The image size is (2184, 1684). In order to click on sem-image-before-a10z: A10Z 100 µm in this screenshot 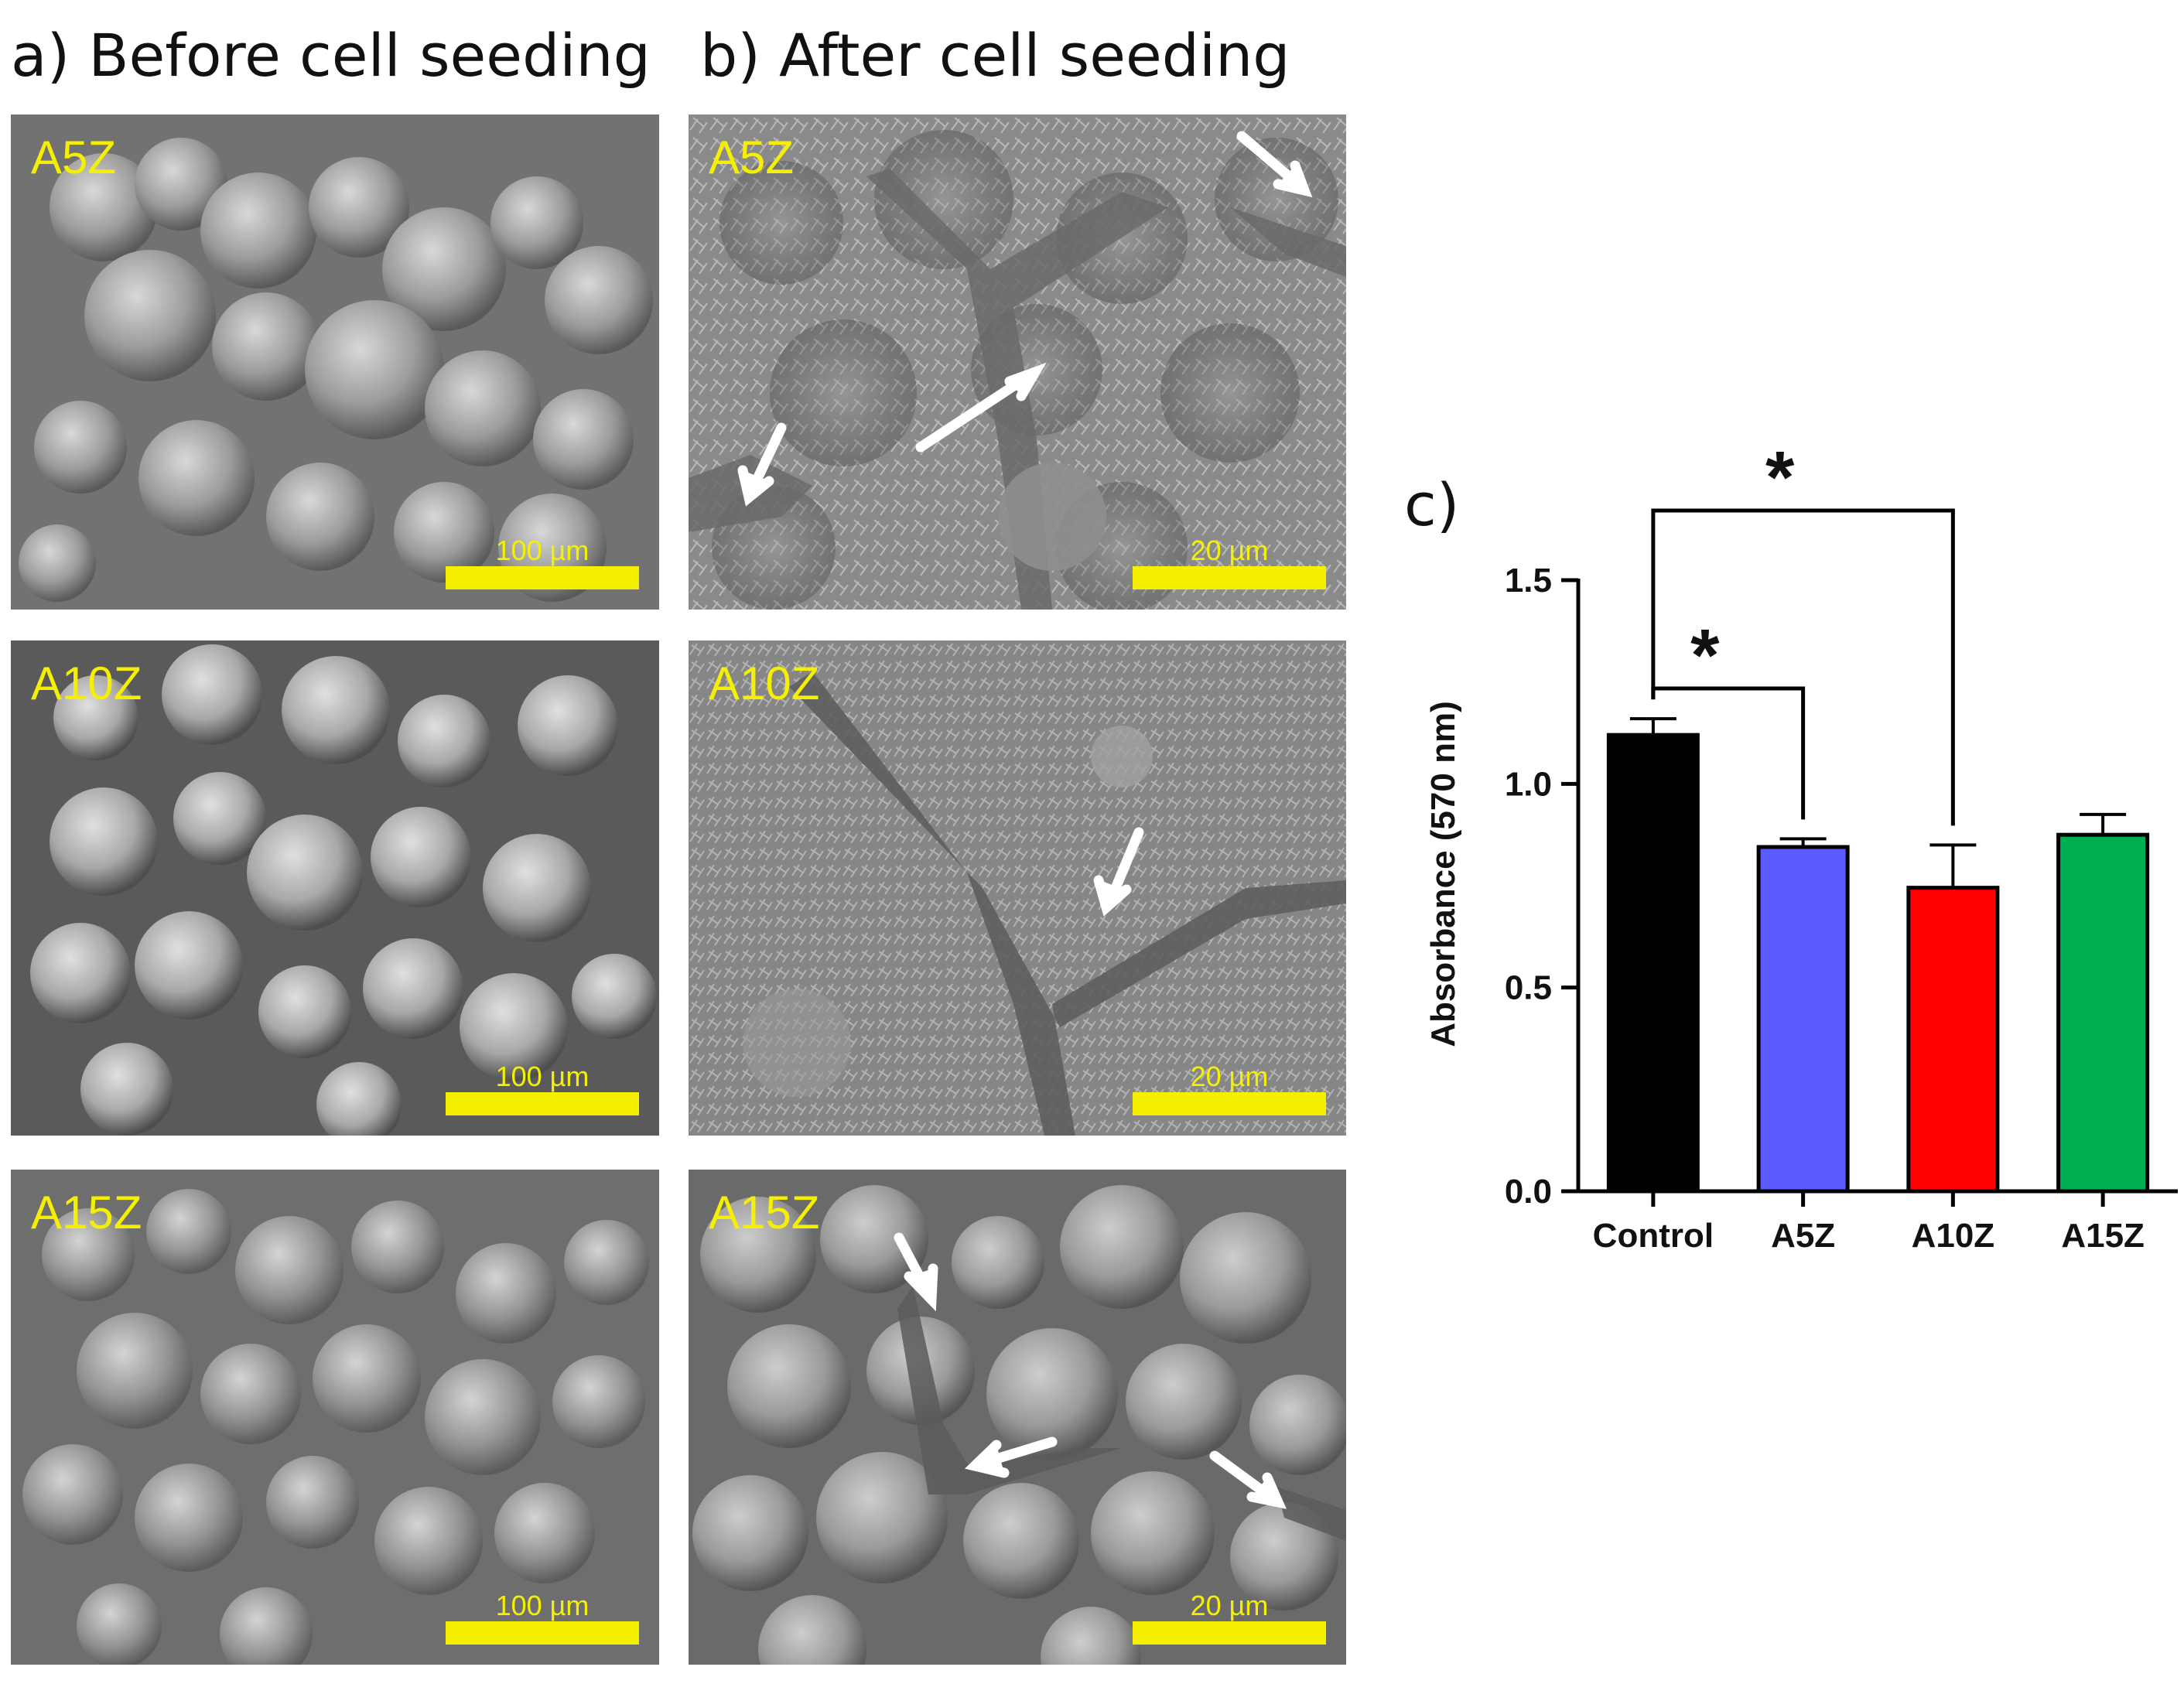, I will do `click(335, 888)`.